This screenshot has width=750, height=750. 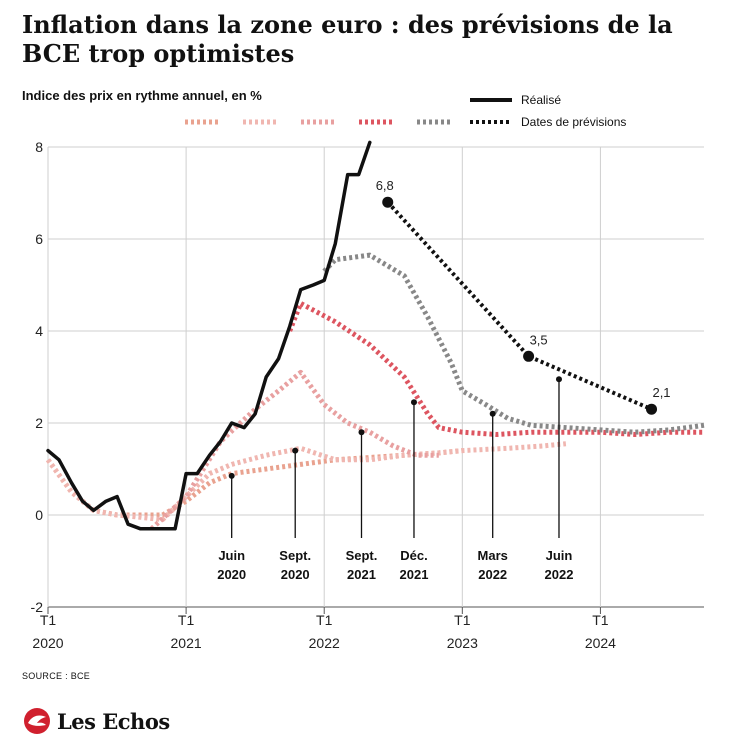 What do you see at coordinates (661, 392) in the screenshot?
I see `forecast-date-value: 2,1` at bounding box center [661, 392].